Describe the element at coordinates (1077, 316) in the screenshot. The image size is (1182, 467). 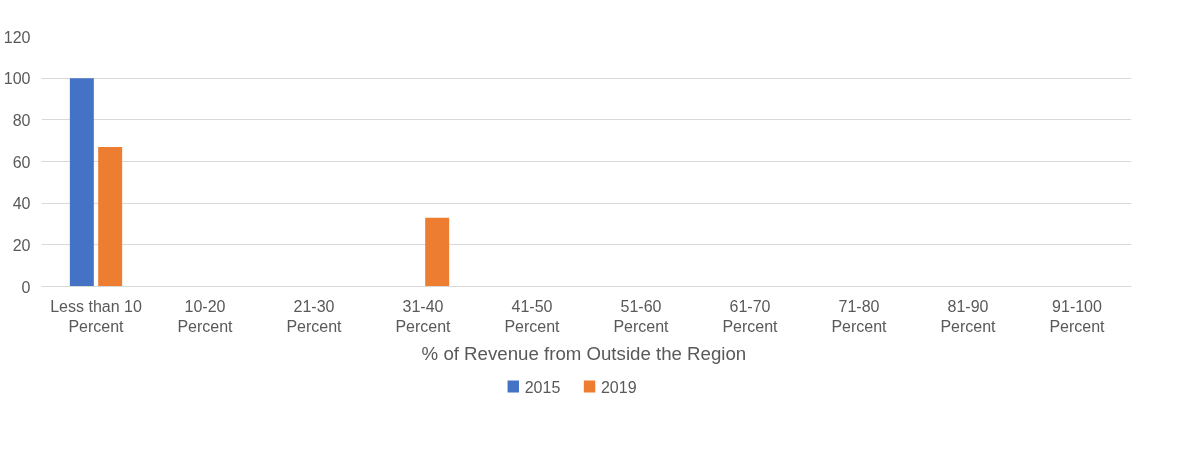
I see `x-tick-label: 91-100 Percent` at that location.